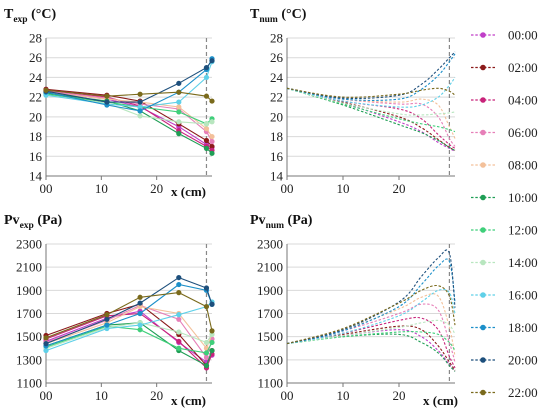 Image resolution: width=550 pixels, height=414 pixels. I want to click on legend-label-1600: 16:00, so click(523, 295).